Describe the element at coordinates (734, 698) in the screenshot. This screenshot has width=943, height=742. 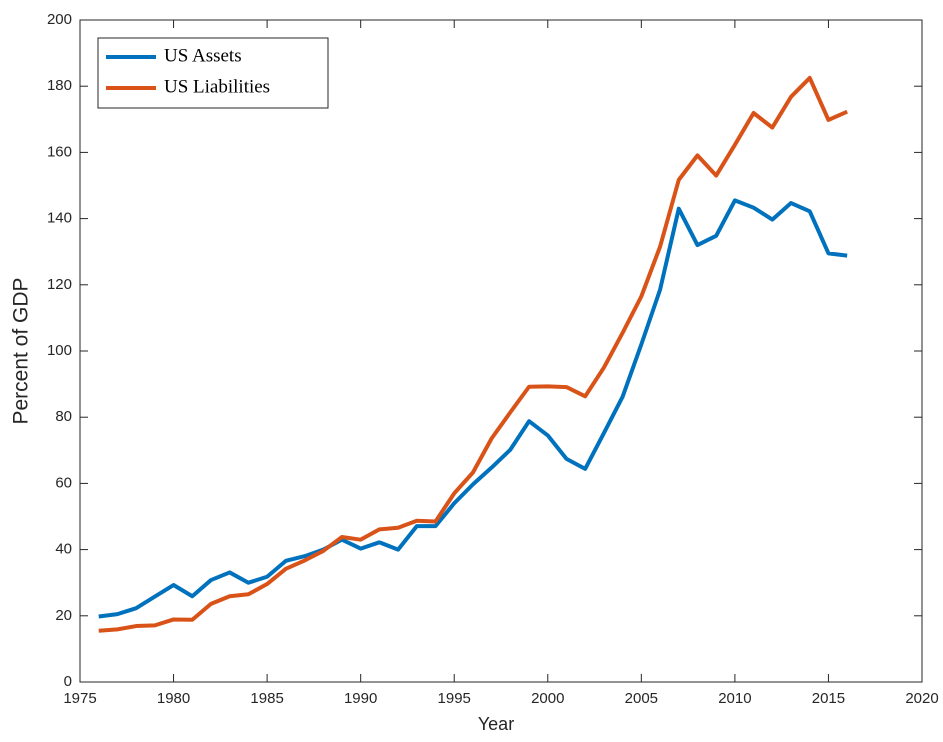
I see `x-tick-label: 2010` at that location.